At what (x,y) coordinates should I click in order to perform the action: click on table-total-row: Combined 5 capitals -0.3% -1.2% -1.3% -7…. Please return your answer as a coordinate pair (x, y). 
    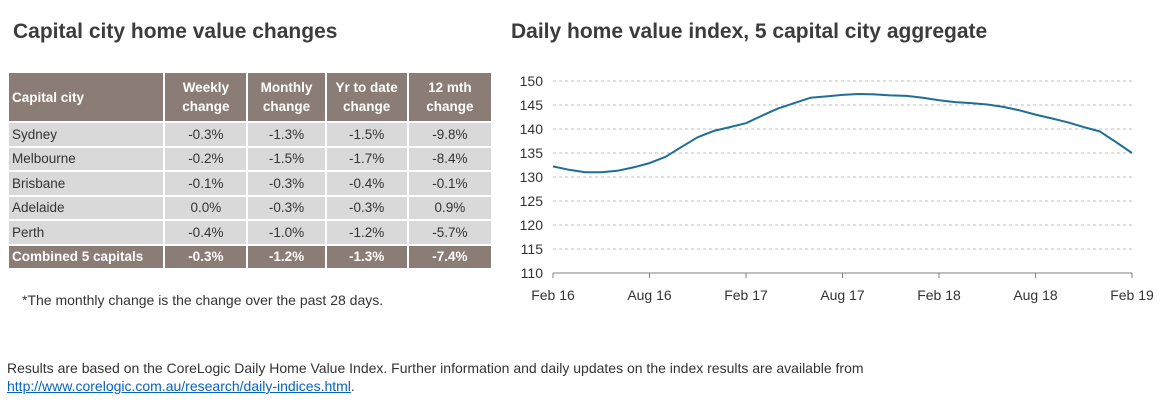
    Looking at the image, I should click on (250, 256).